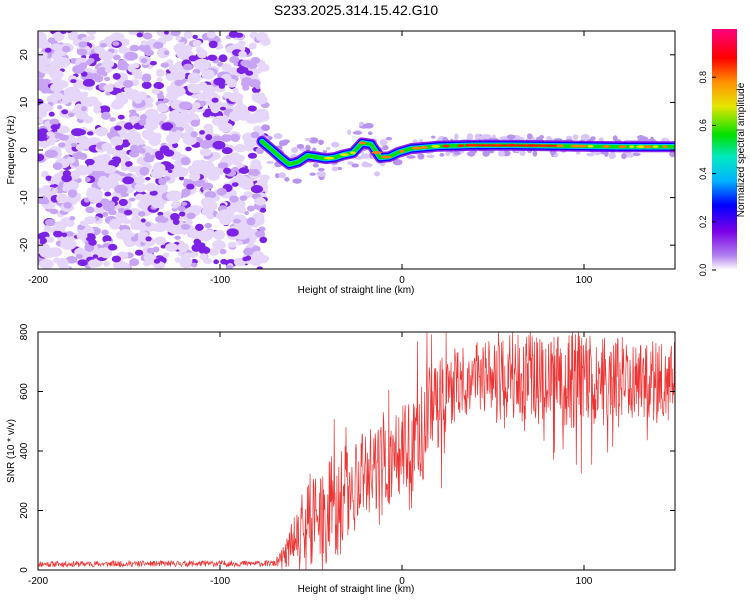 This screenshot has height=605, width=750. I want to click on colorbar-tick-label: 0.8, so click(703, 77).